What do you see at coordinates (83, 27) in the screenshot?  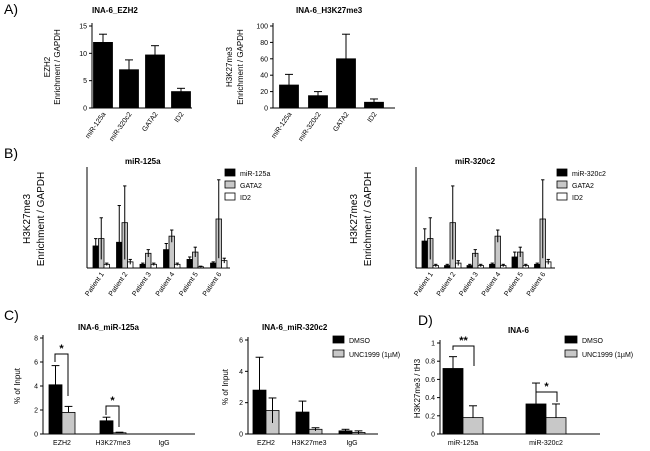 I see `y-tick-label: 15` at bounding box center [83, 27].